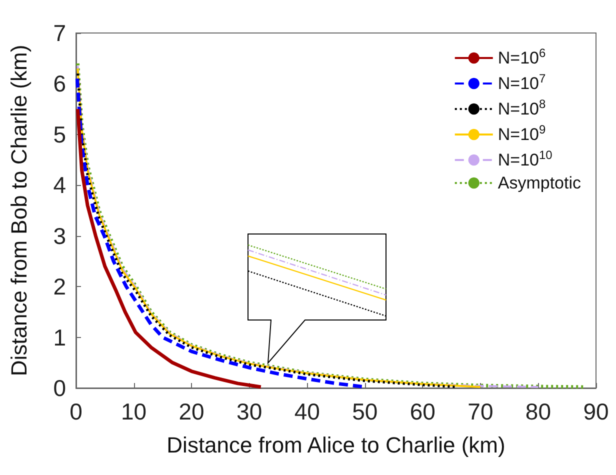 The width and height of the screenshot is (616, 475). I want to click on y-tick-label: 3, so click(59, 235).